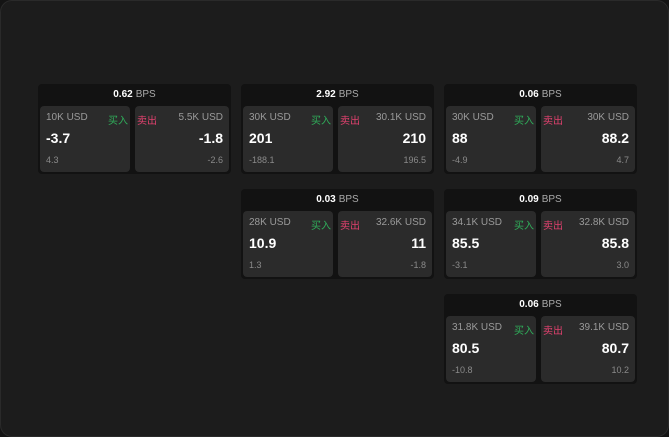 The width and height of the screenshot is (669, 437). What do you see at coordinates (134, 94) in the screenshot?
I see `spread-header: 0.62 BPS` at bounding box center [134, 94].